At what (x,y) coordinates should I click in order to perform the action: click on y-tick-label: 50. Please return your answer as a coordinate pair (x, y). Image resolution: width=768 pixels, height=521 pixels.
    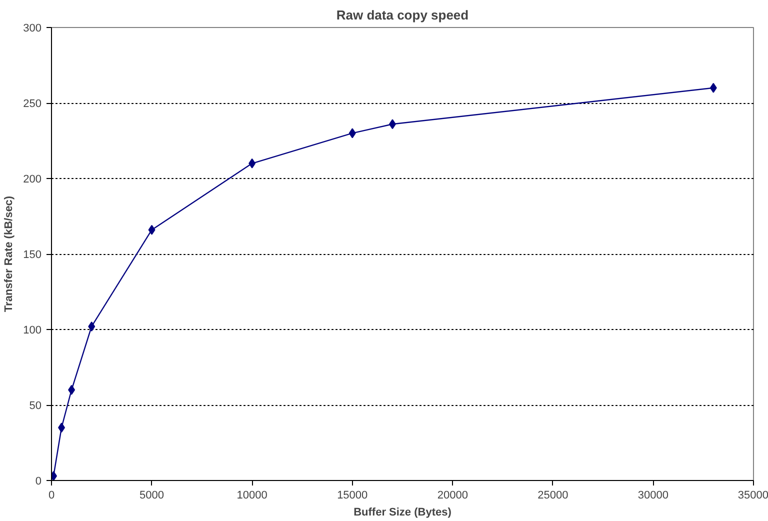
    Looking at the image, I should click on (35, 406).